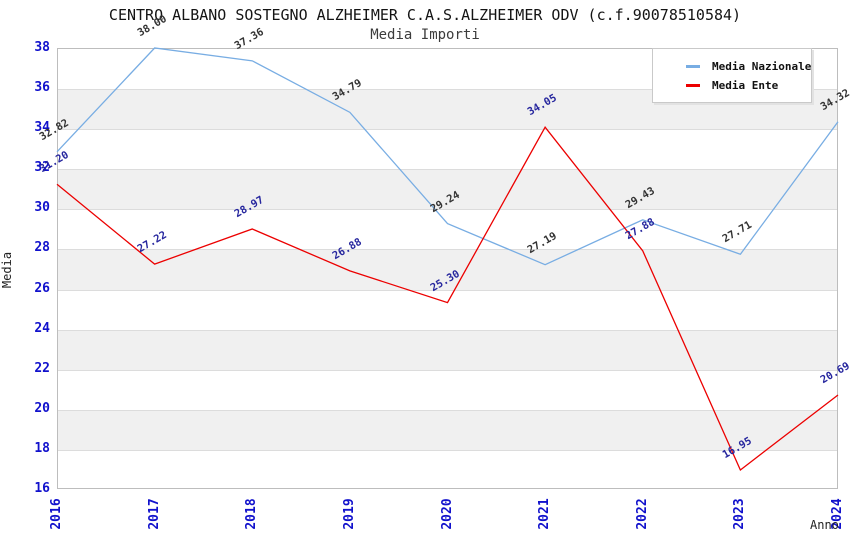 The image size is (850, 550). What do you see at coordinates (740, 514) in the screenshot?
I see `x-tick-label: 2023` at bounding box center [740, 514].